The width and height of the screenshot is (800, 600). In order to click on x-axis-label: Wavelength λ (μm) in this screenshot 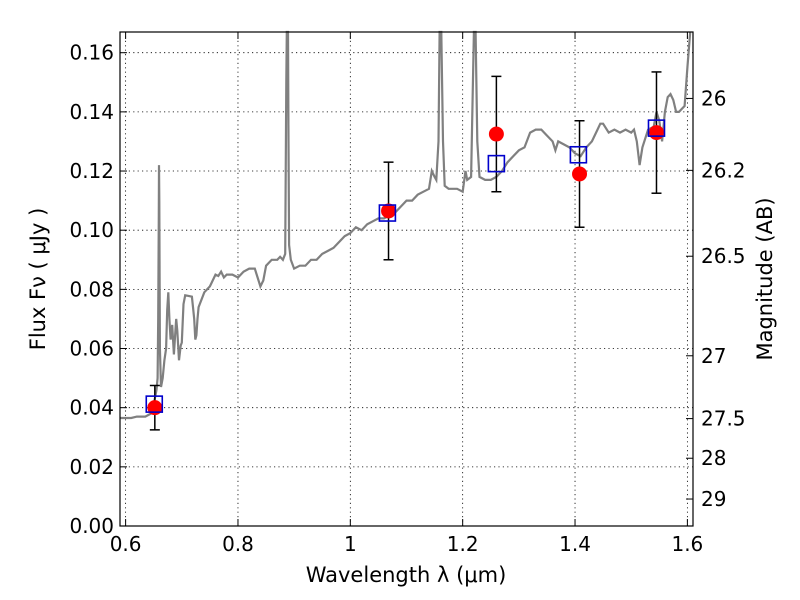, I will do `click(406, 575)`.